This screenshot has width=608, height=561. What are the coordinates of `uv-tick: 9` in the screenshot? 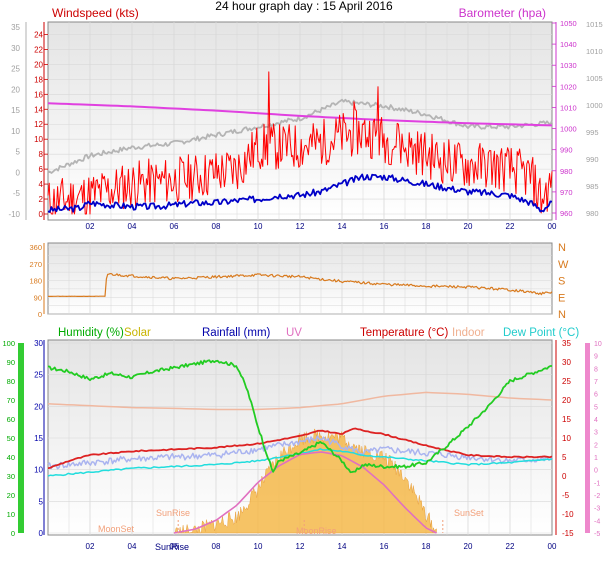 It's located at (596, 357).